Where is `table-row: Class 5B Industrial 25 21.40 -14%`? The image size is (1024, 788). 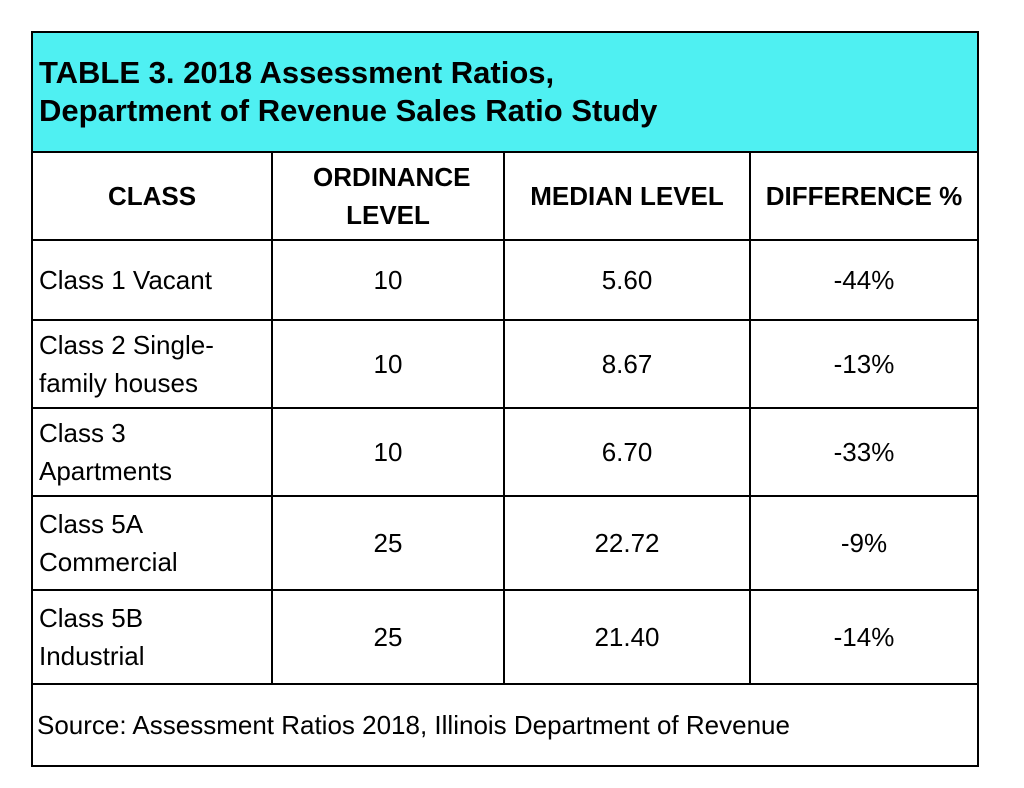
table-row: Class 5B Industrial 25 21.40 -14% is located at coordinates (505, 637).